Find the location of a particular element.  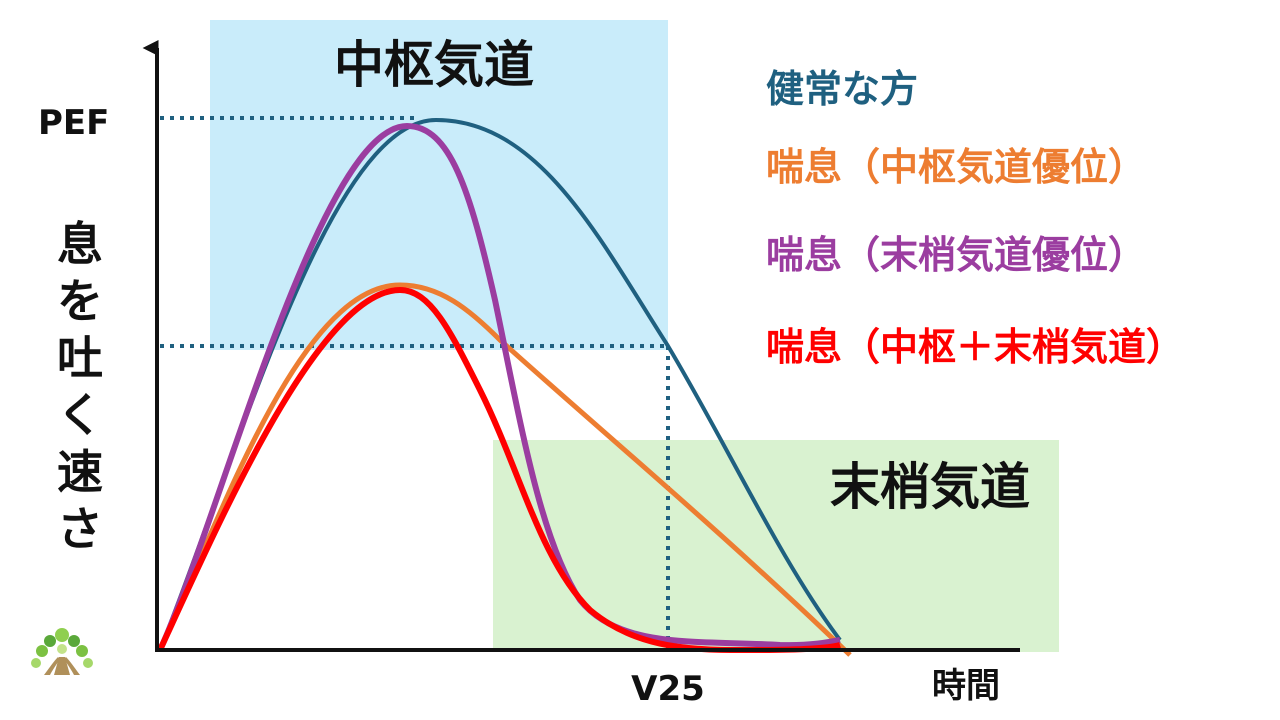

legend-central-dominant: 喘息（中枢気道優位） is located at coordinates (956, 167).